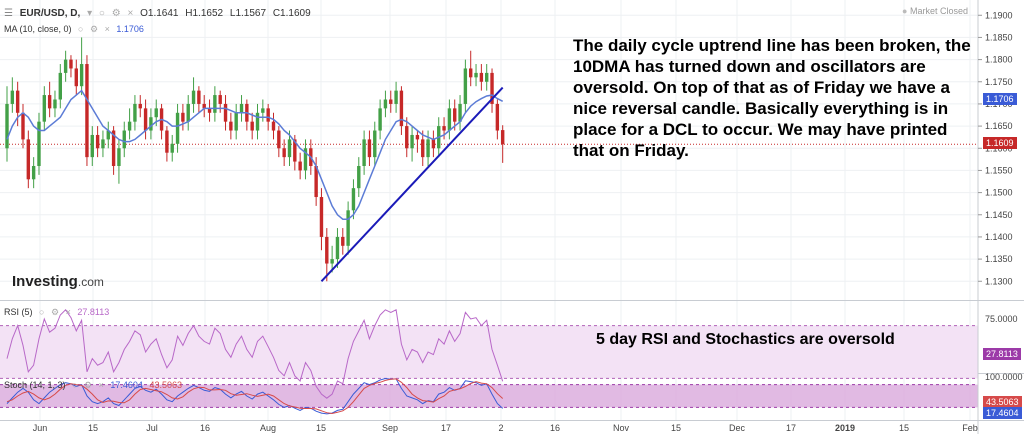 Image resolution: width=1024 pixels, height=434 pixels. I want to click on time-tick-label: Sep, so click(390, 428).